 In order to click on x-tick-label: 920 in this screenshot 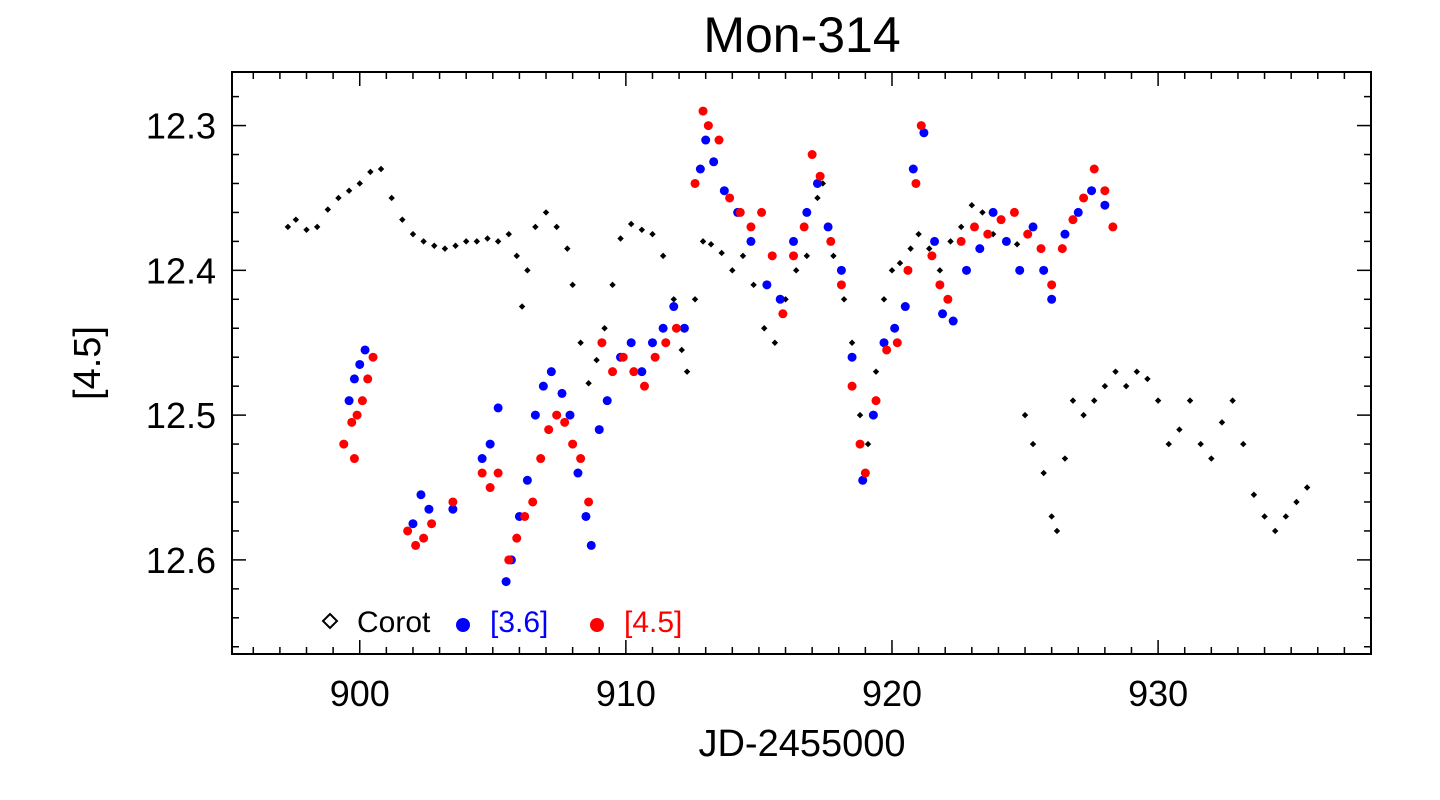, I will do `click(892, 693)`.